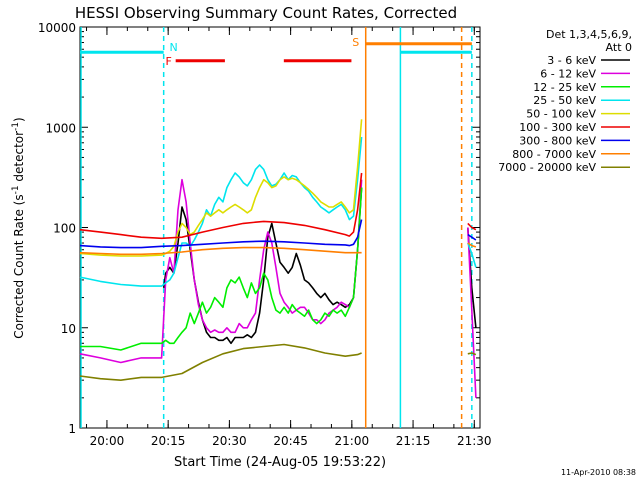 The image size is (640, 480). I want to click on y-axis-label: Corrected Count Rate (s-1 detector-1), so click(18, 227).